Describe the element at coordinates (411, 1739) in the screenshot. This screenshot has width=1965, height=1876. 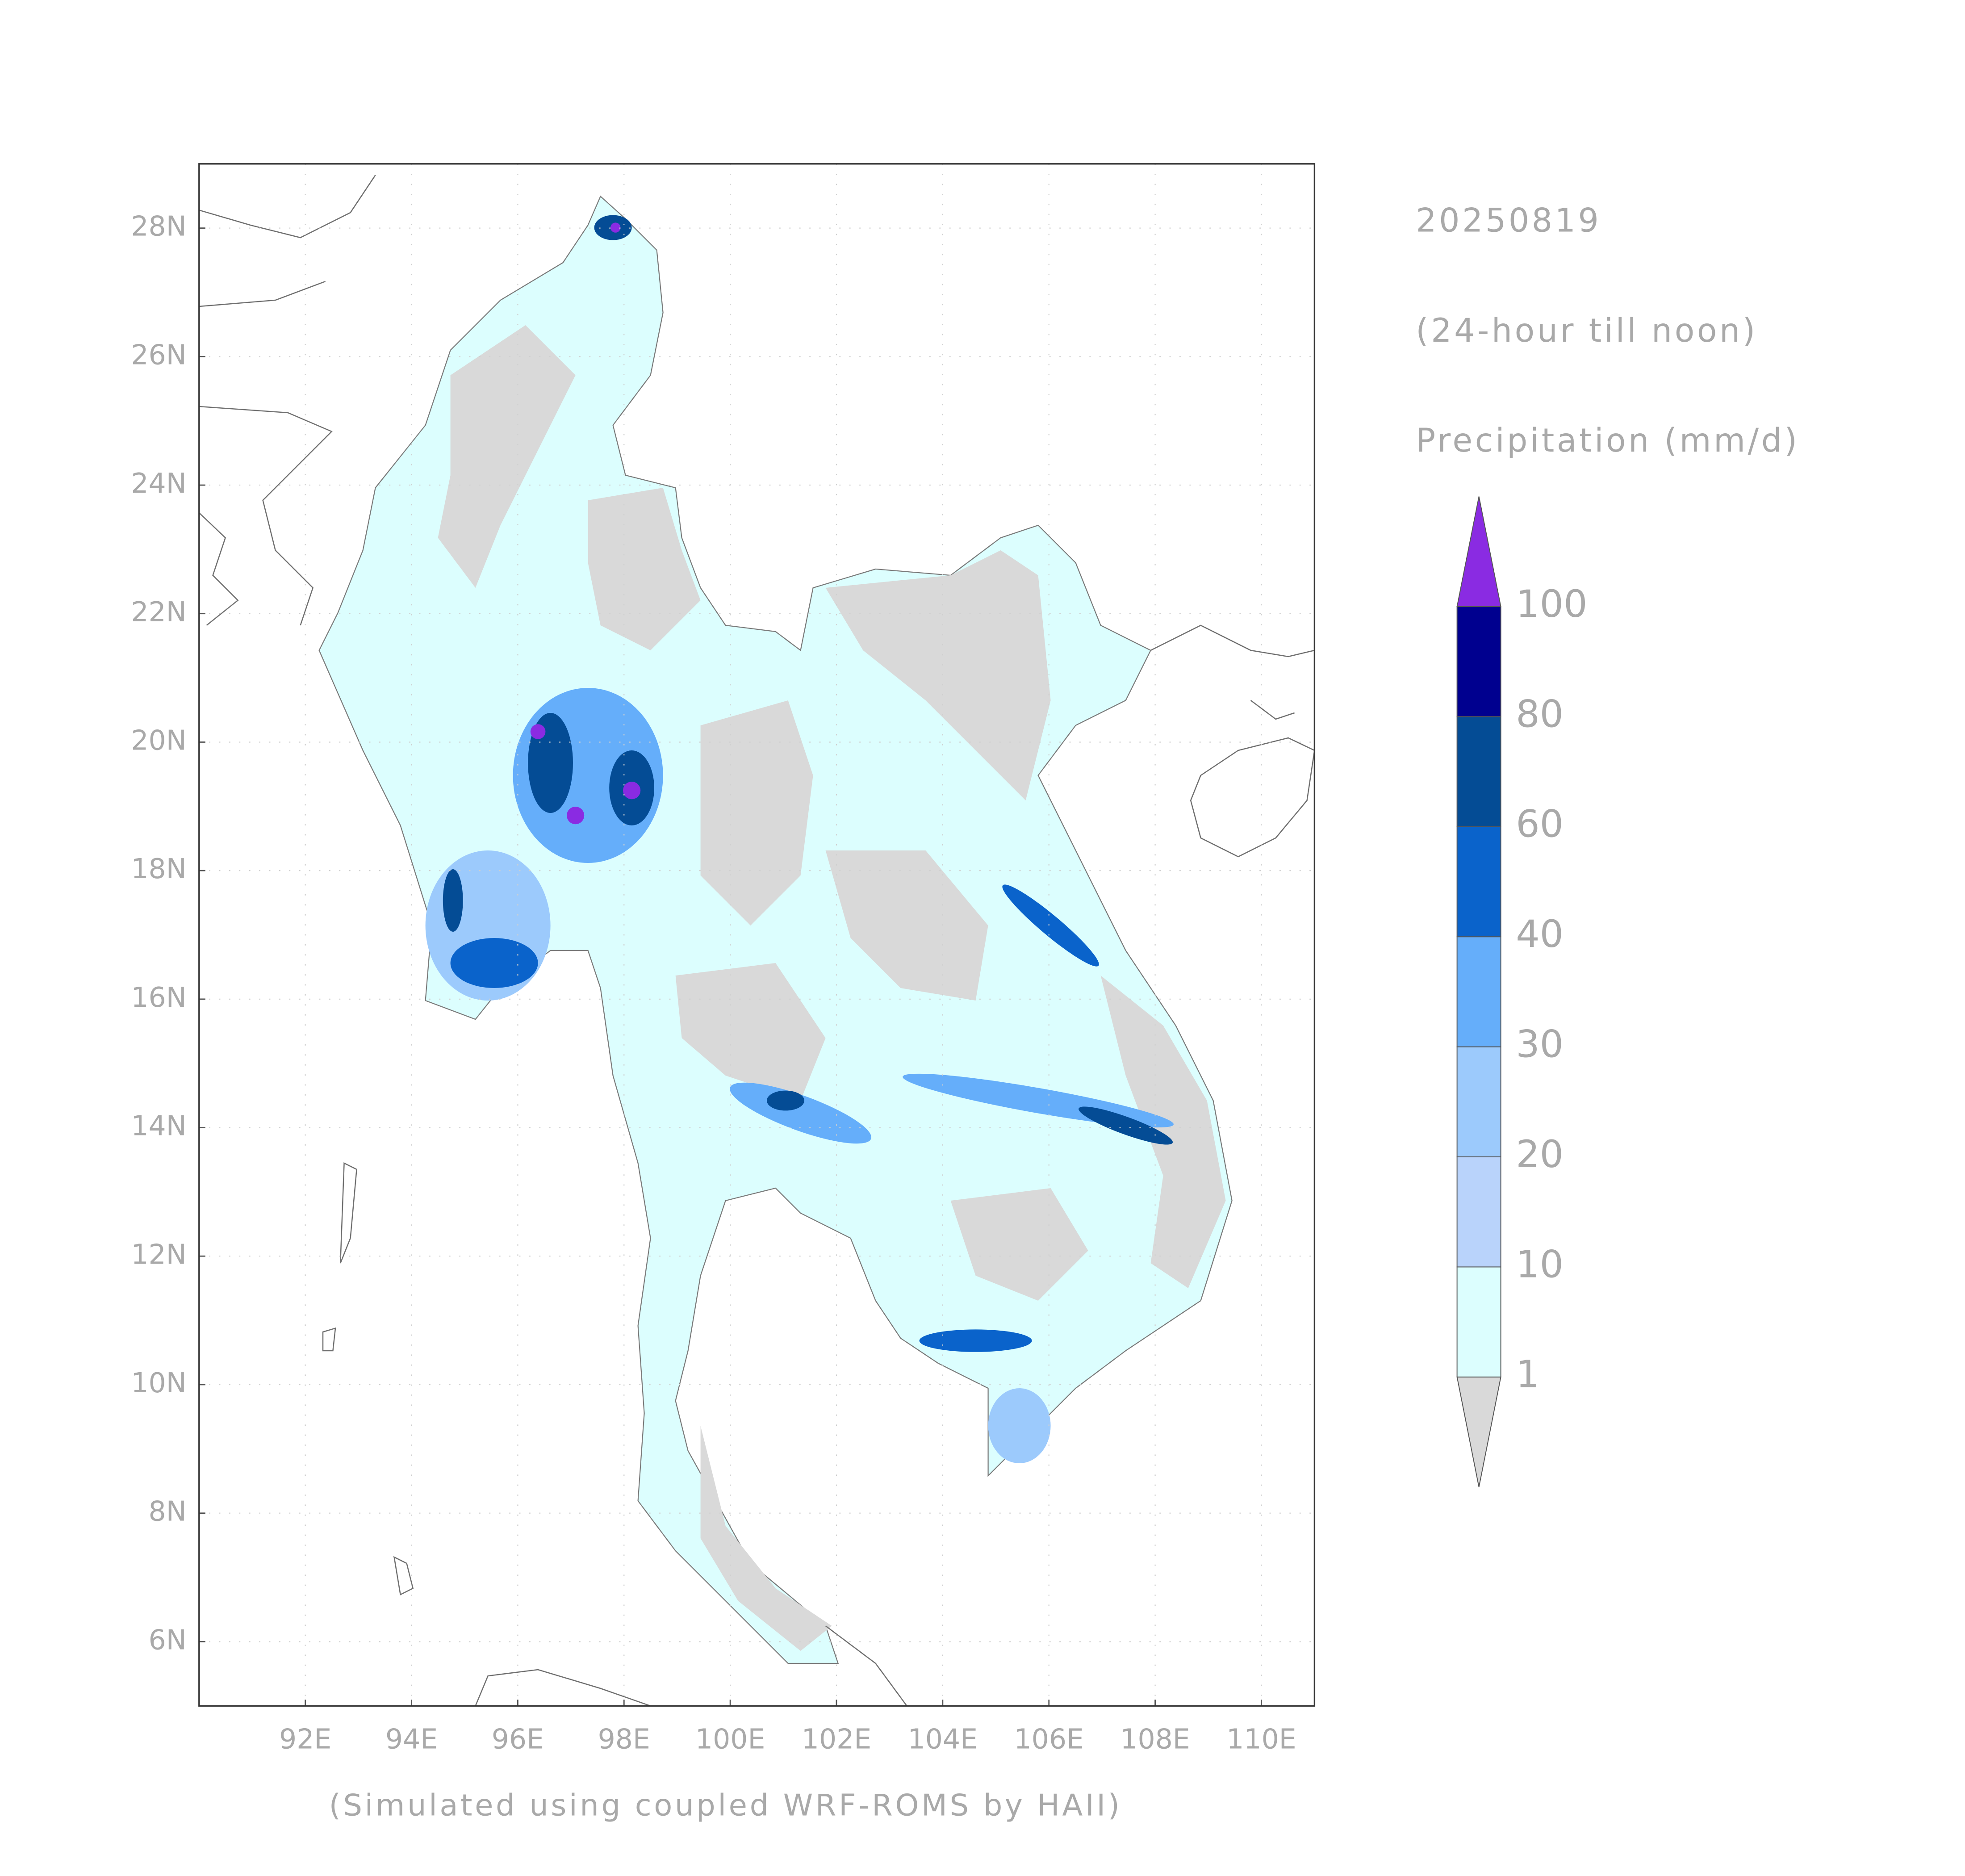
I see `x-tick-label: 94E` at that location.